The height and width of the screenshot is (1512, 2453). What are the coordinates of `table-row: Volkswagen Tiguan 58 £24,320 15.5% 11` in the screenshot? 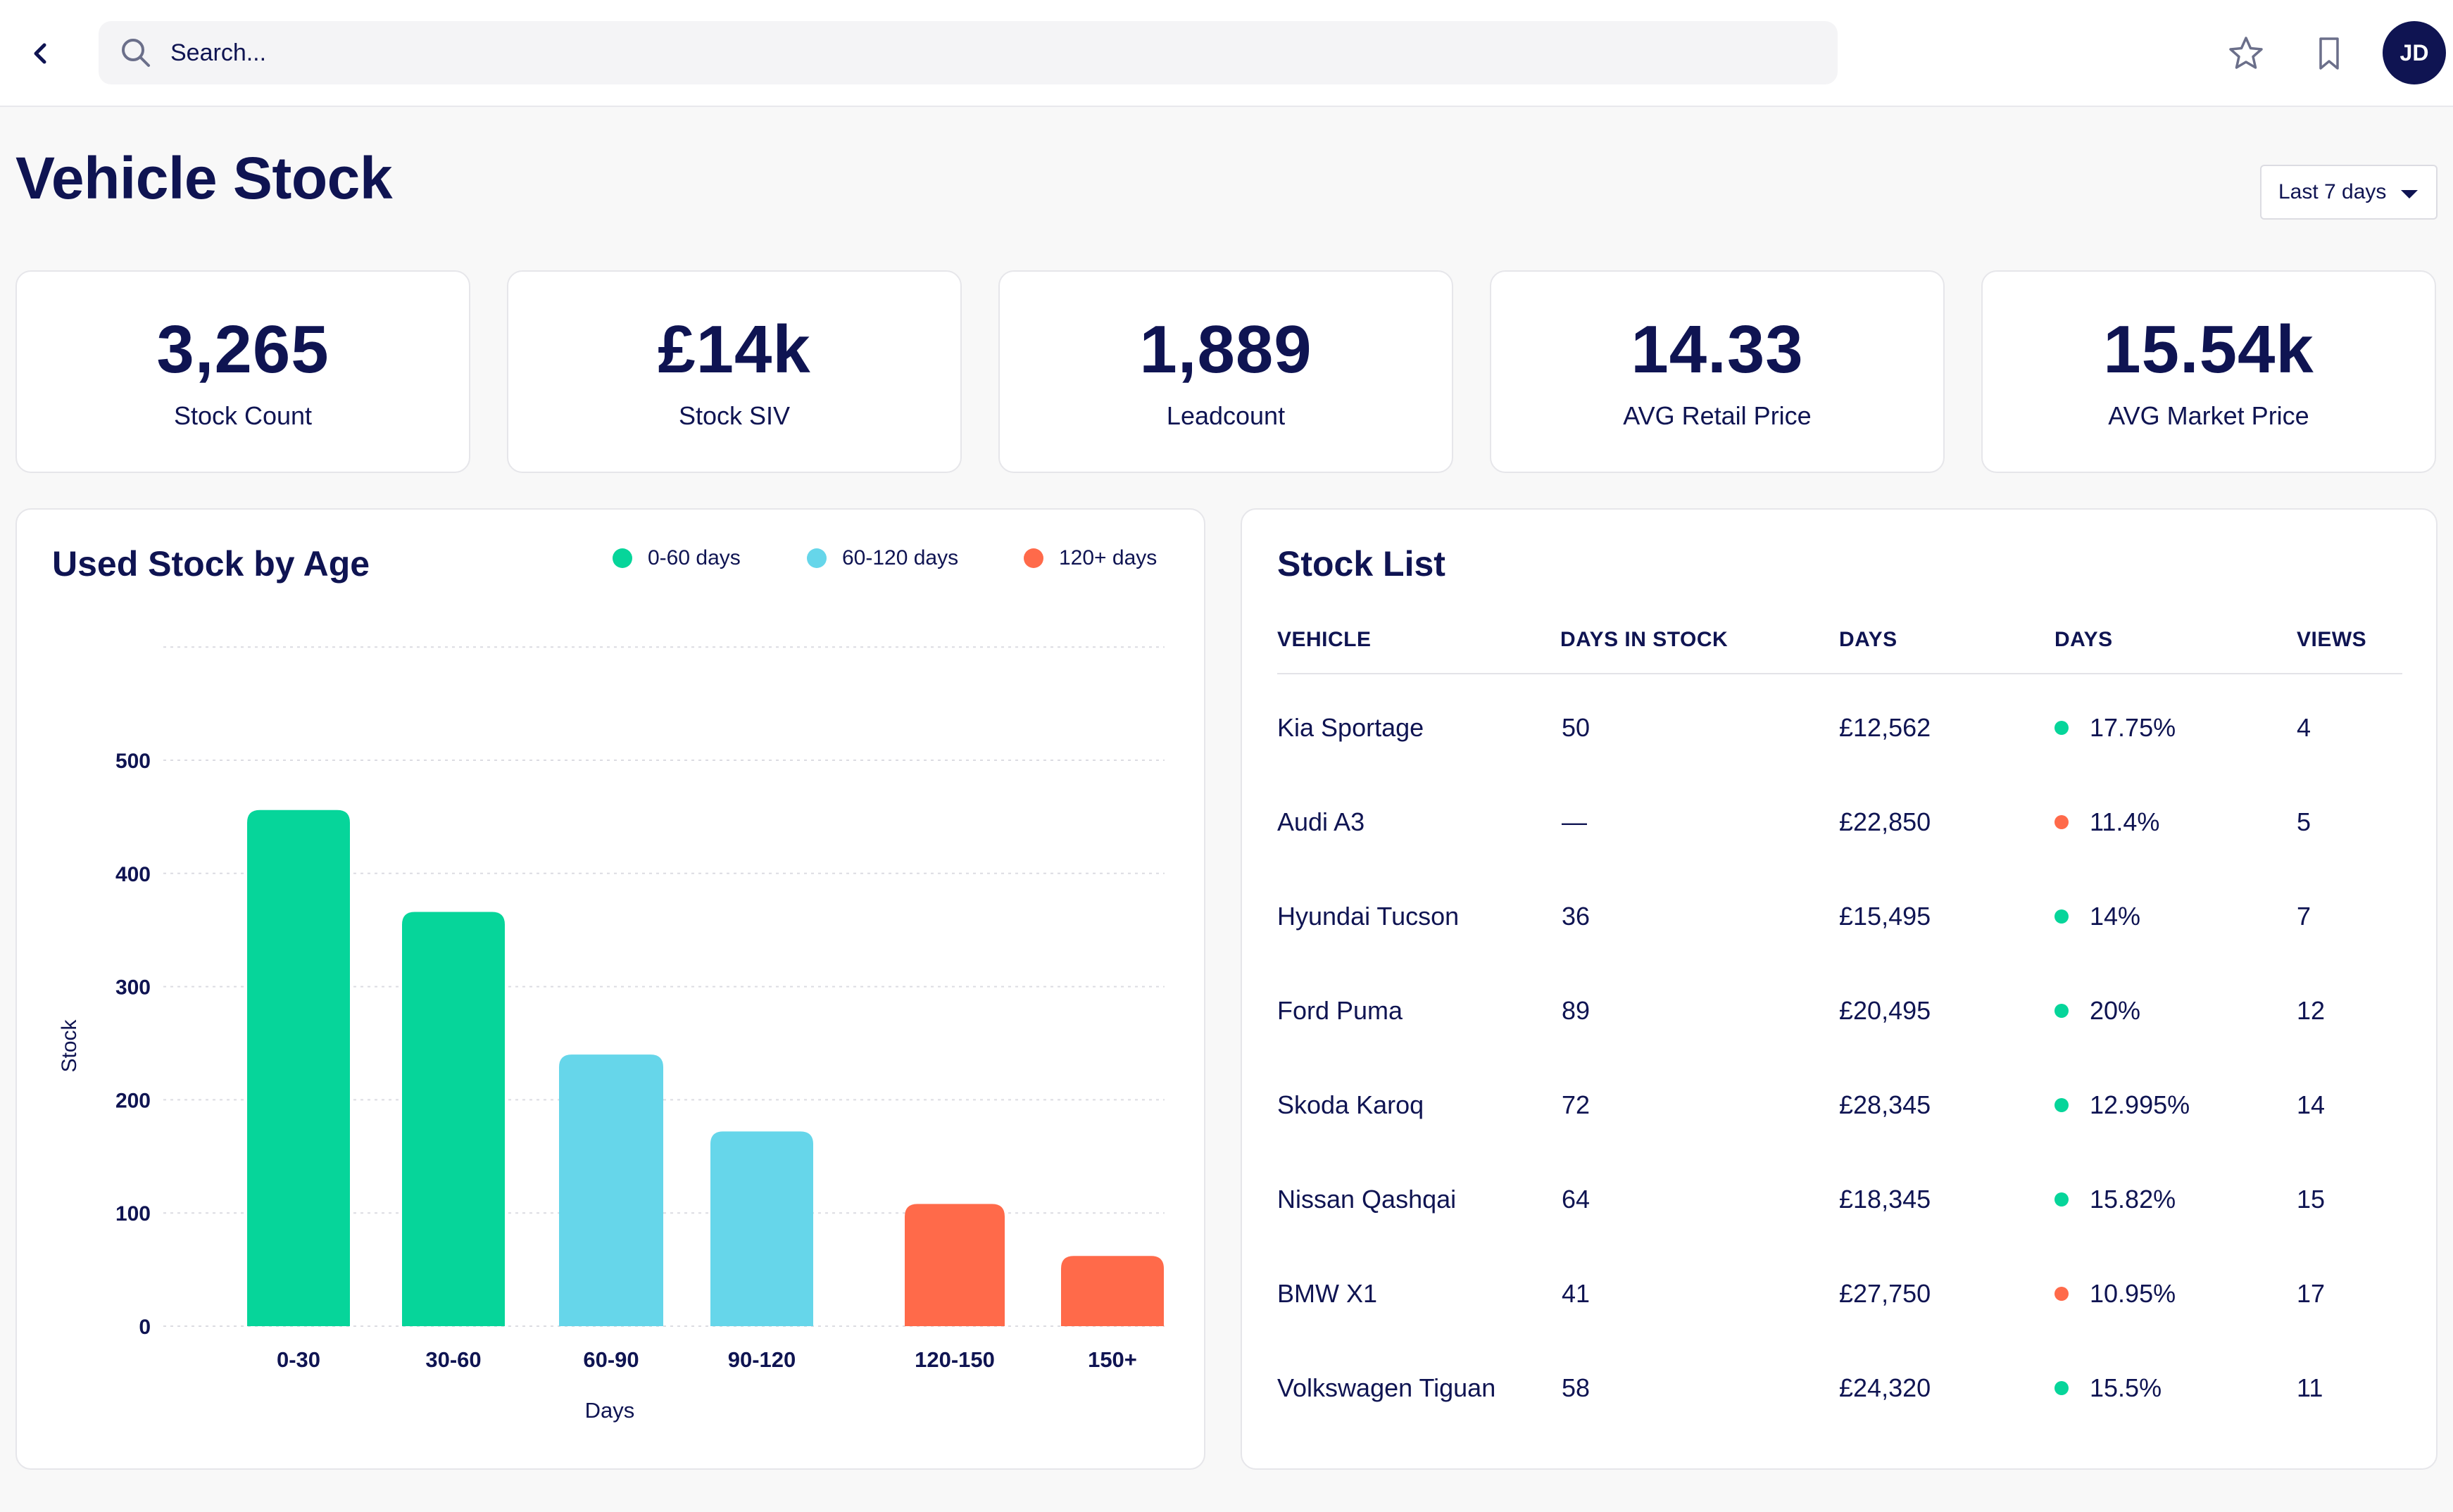 It's located at (1840, 1388).